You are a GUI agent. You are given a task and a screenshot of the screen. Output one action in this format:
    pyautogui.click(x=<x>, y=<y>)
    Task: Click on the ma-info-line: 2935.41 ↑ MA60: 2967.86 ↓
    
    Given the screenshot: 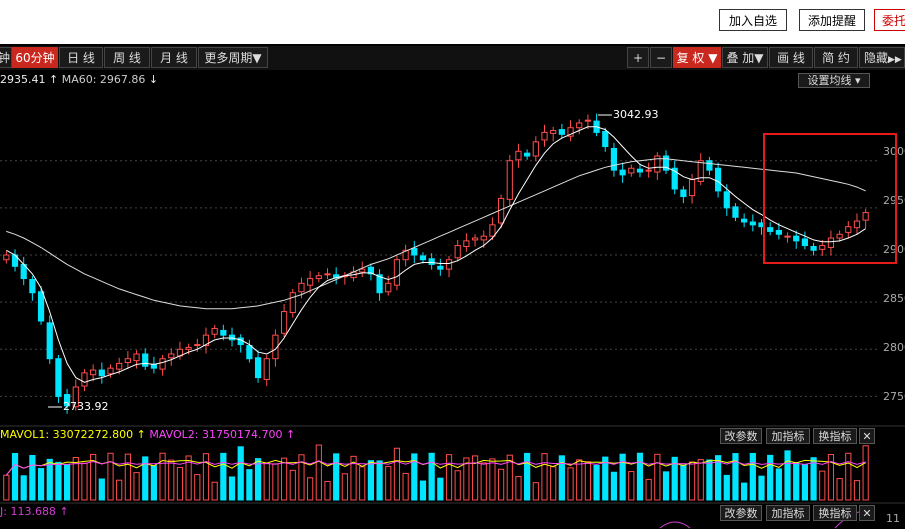 What is the action you would take?
    pyautogui.click(x=79, y=81)
    